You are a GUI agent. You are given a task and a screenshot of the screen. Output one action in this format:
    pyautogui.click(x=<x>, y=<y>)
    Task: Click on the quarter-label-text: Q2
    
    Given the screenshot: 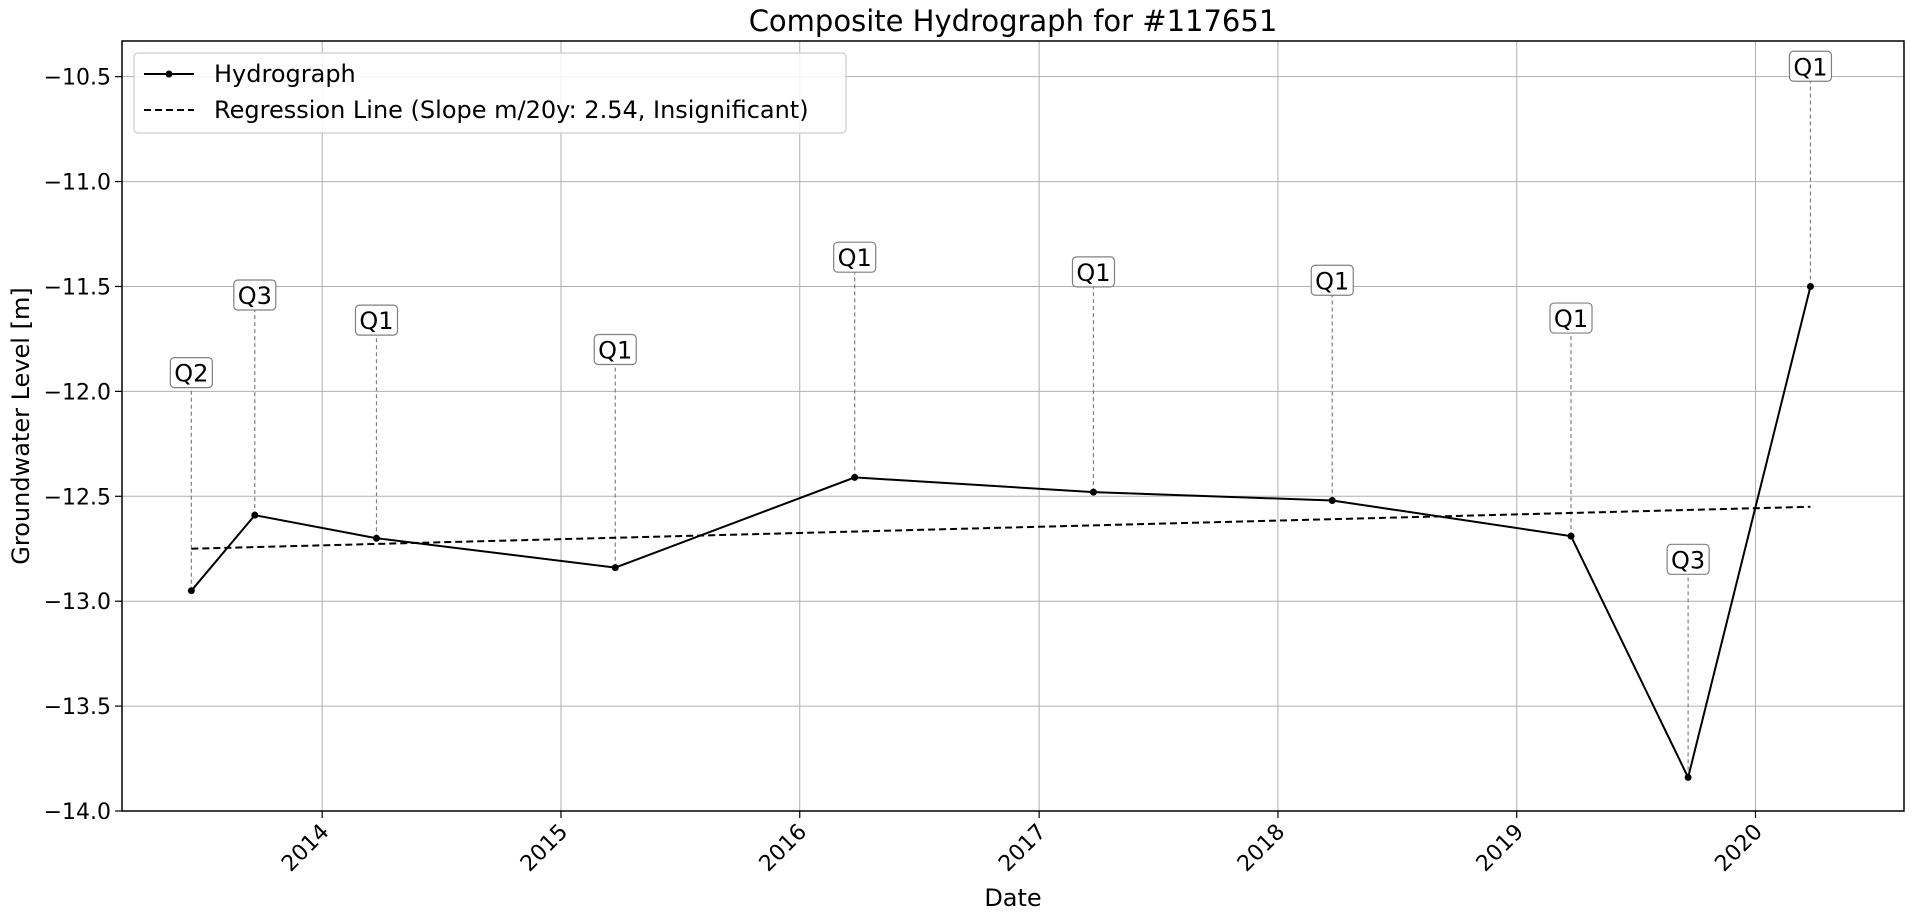 What is the action you would take?
    pyautogui.click(x=191, y=374)
    